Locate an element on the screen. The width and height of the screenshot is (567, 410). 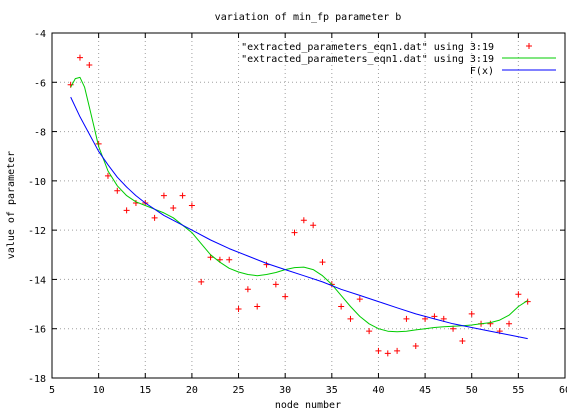
x-tick-label: 40 is located at coordinates (378, 390).